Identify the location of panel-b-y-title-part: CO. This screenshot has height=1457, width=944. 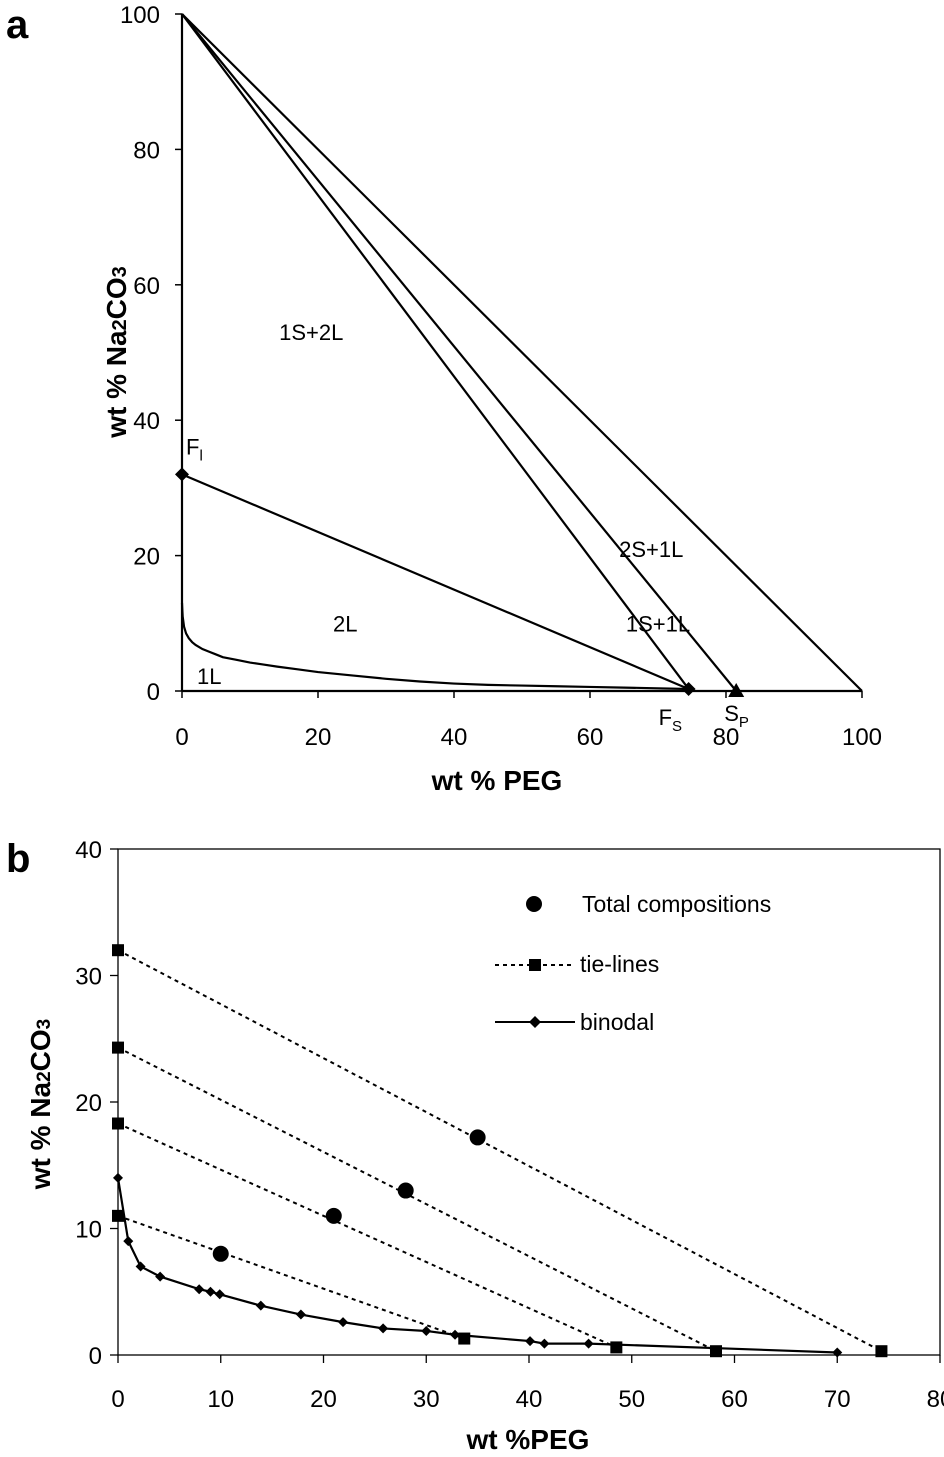
(40, 1050).